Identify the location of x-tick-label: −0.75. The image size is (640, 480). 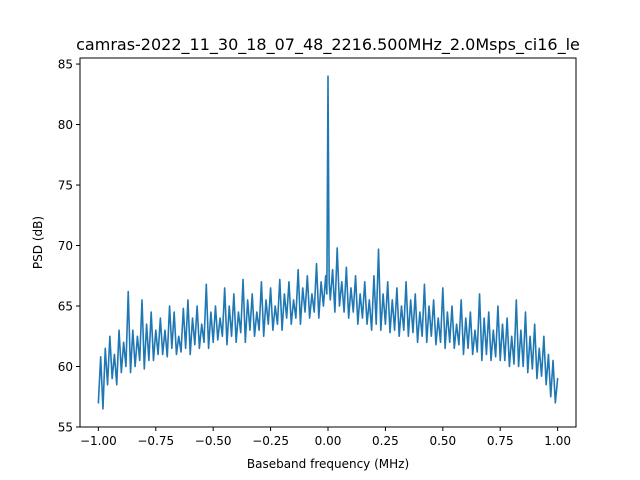
(155, 441).